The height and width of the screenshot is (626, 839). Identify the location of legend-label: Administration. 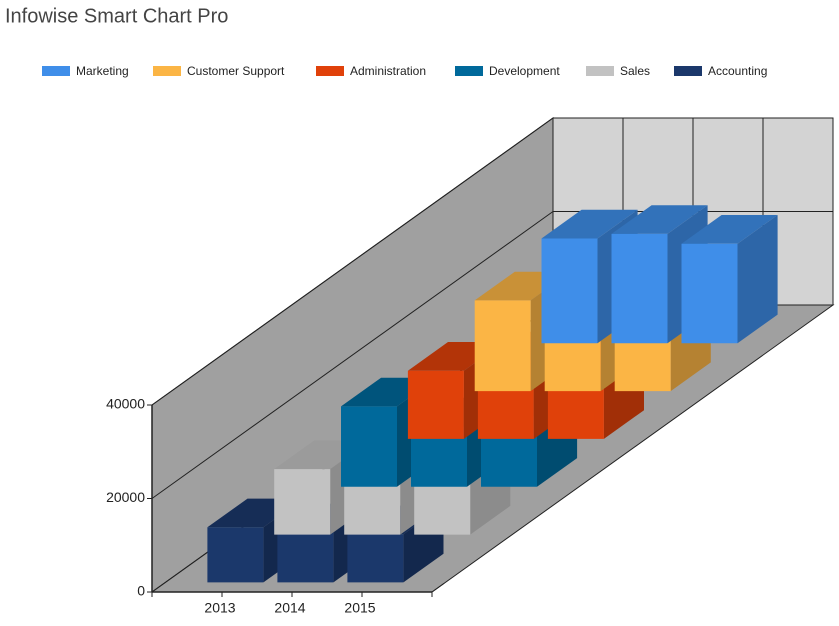
(388, 71).